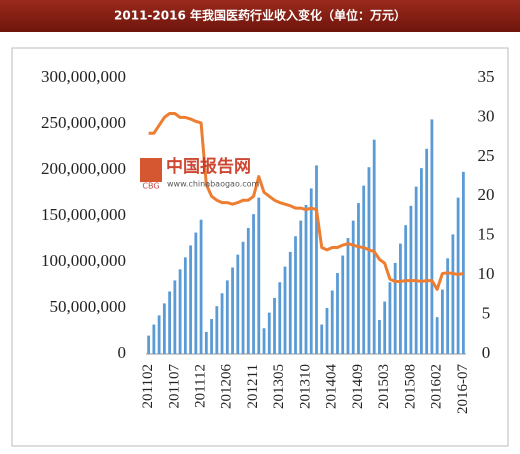 This screenshot has width=520, height=454. I want to click on header-band, so click(260, 16).